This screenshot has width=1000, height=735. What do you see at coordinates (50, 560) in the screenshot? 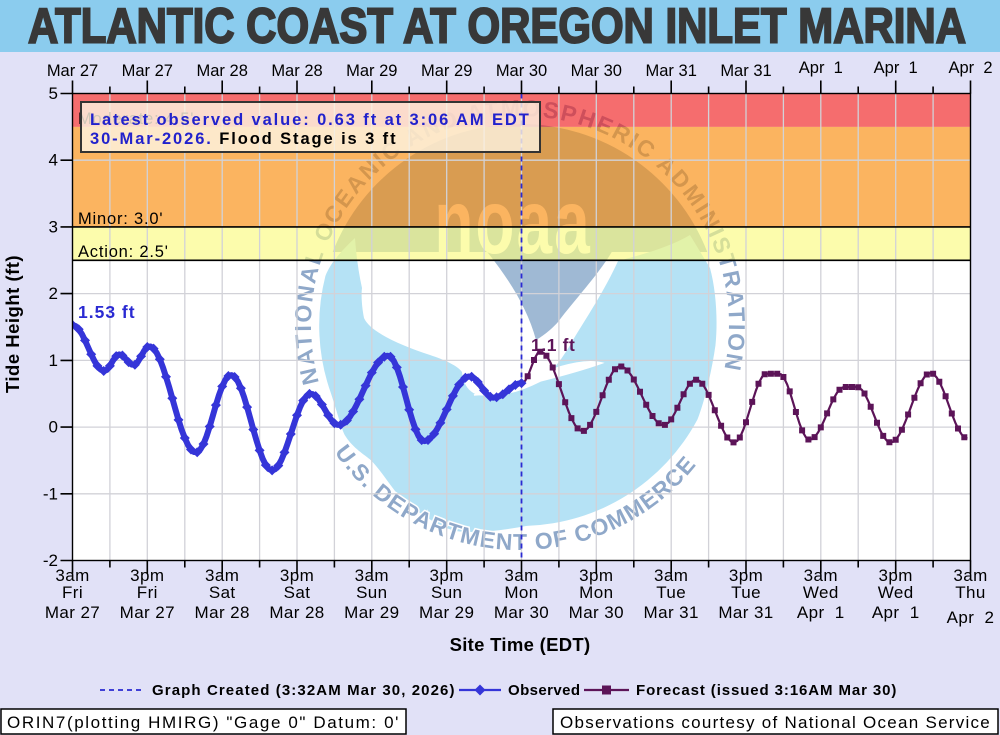
I see `svg-text: -2` at bounding box center [50, 560].